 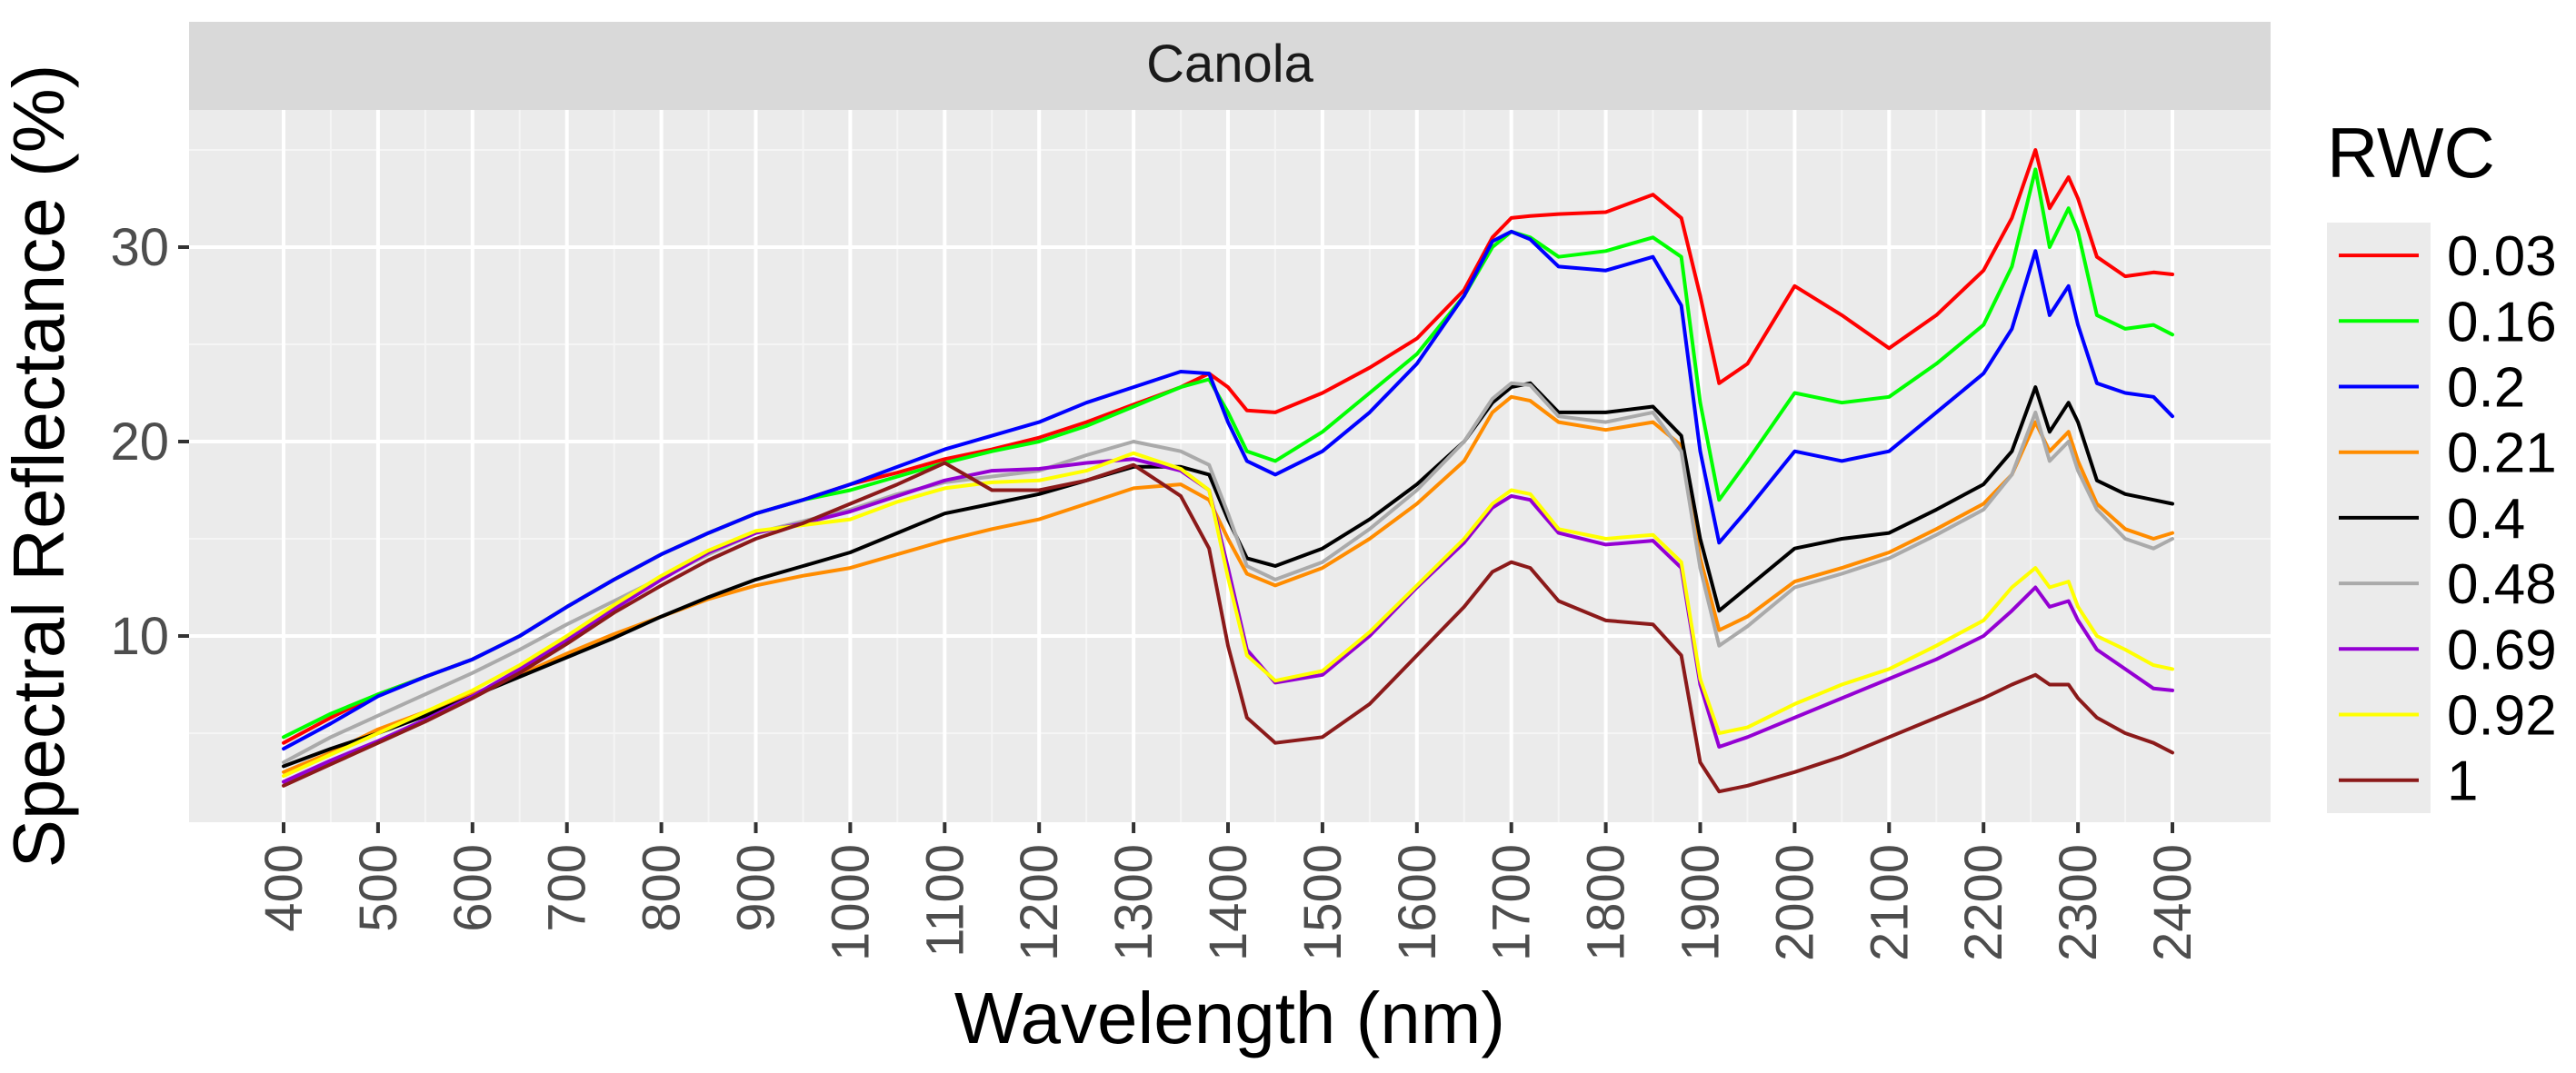 What do you see at coordinates (2462, 781) in the screenshot?
I see `legend-label: 1` at bounding box center [2462, 781].